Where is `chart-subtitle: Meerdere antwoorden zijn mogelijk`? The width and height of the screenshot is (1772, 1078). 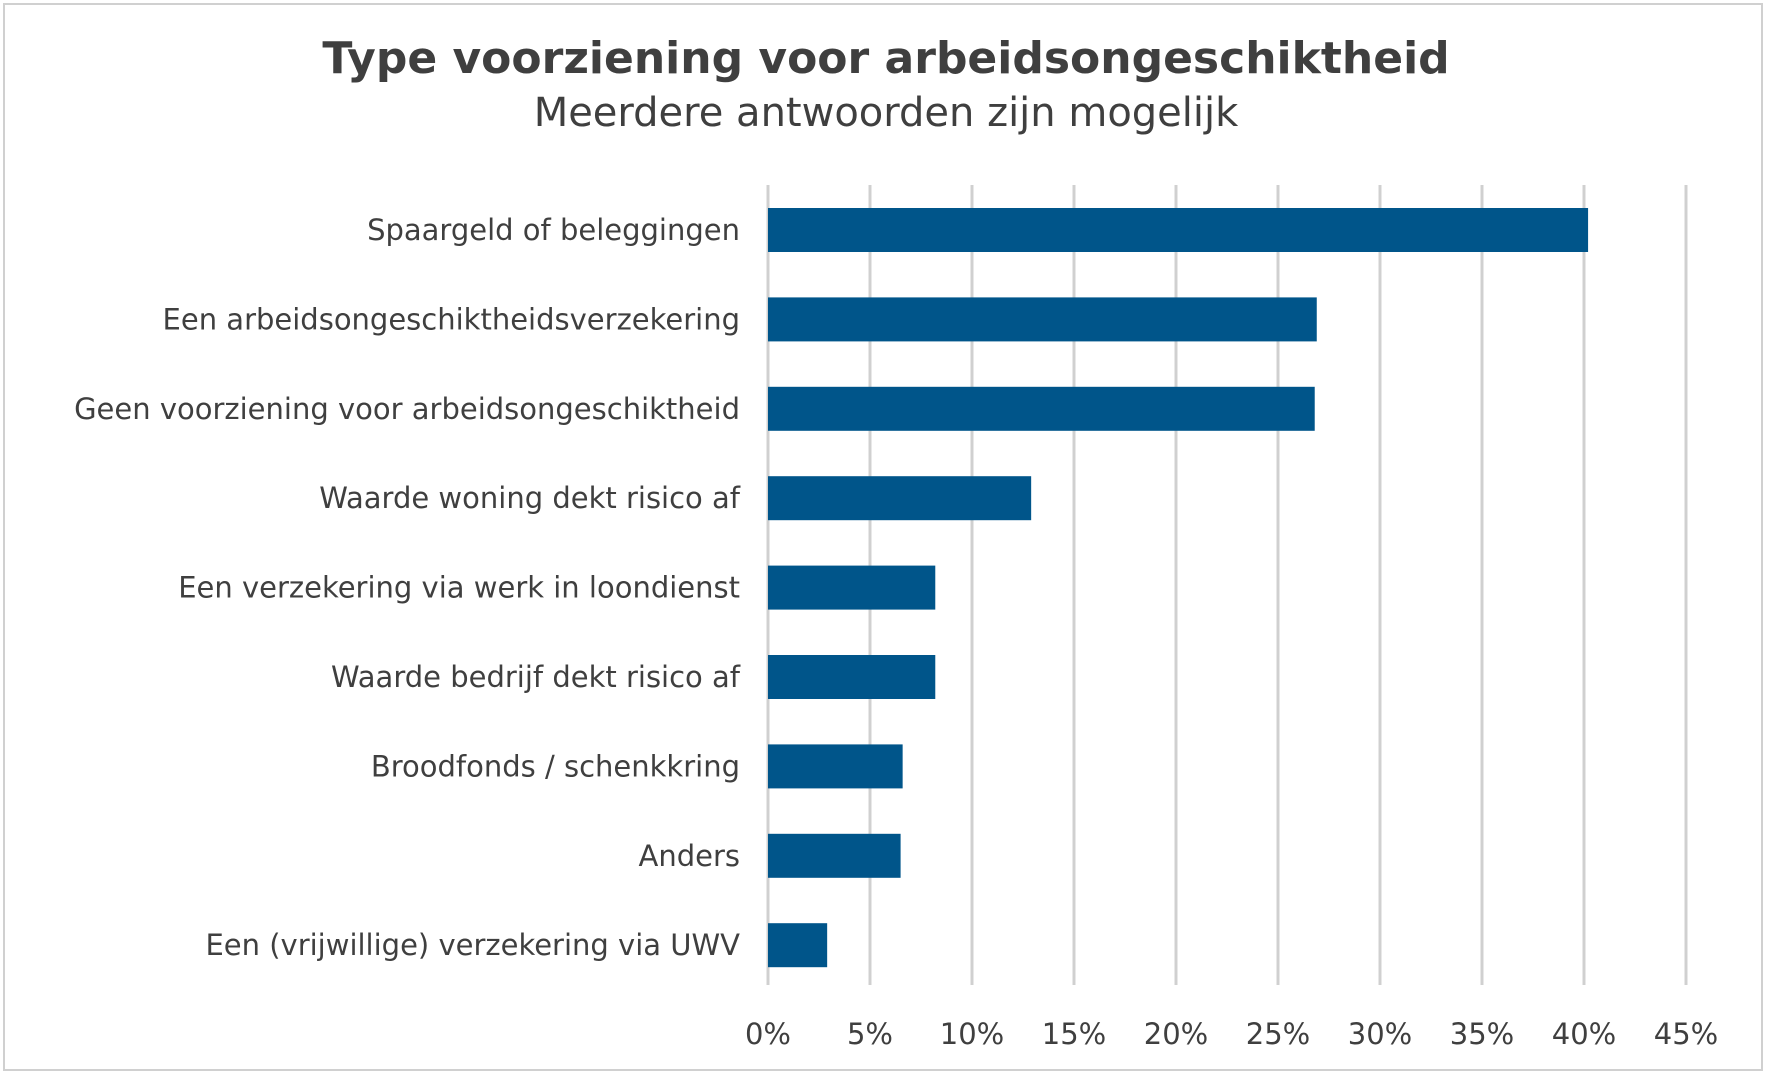
chart-subtitle: Meerdere antwoorden zijn mogelijk is located at coordinates (886, 113).